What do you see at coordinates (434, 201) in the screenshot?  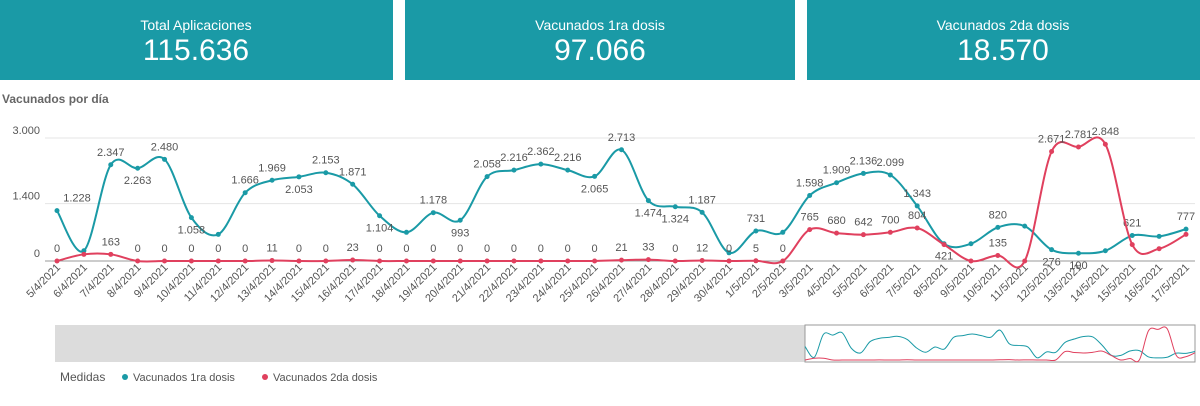 I see `data-label: 1.178` at bounding box center [434, 201].